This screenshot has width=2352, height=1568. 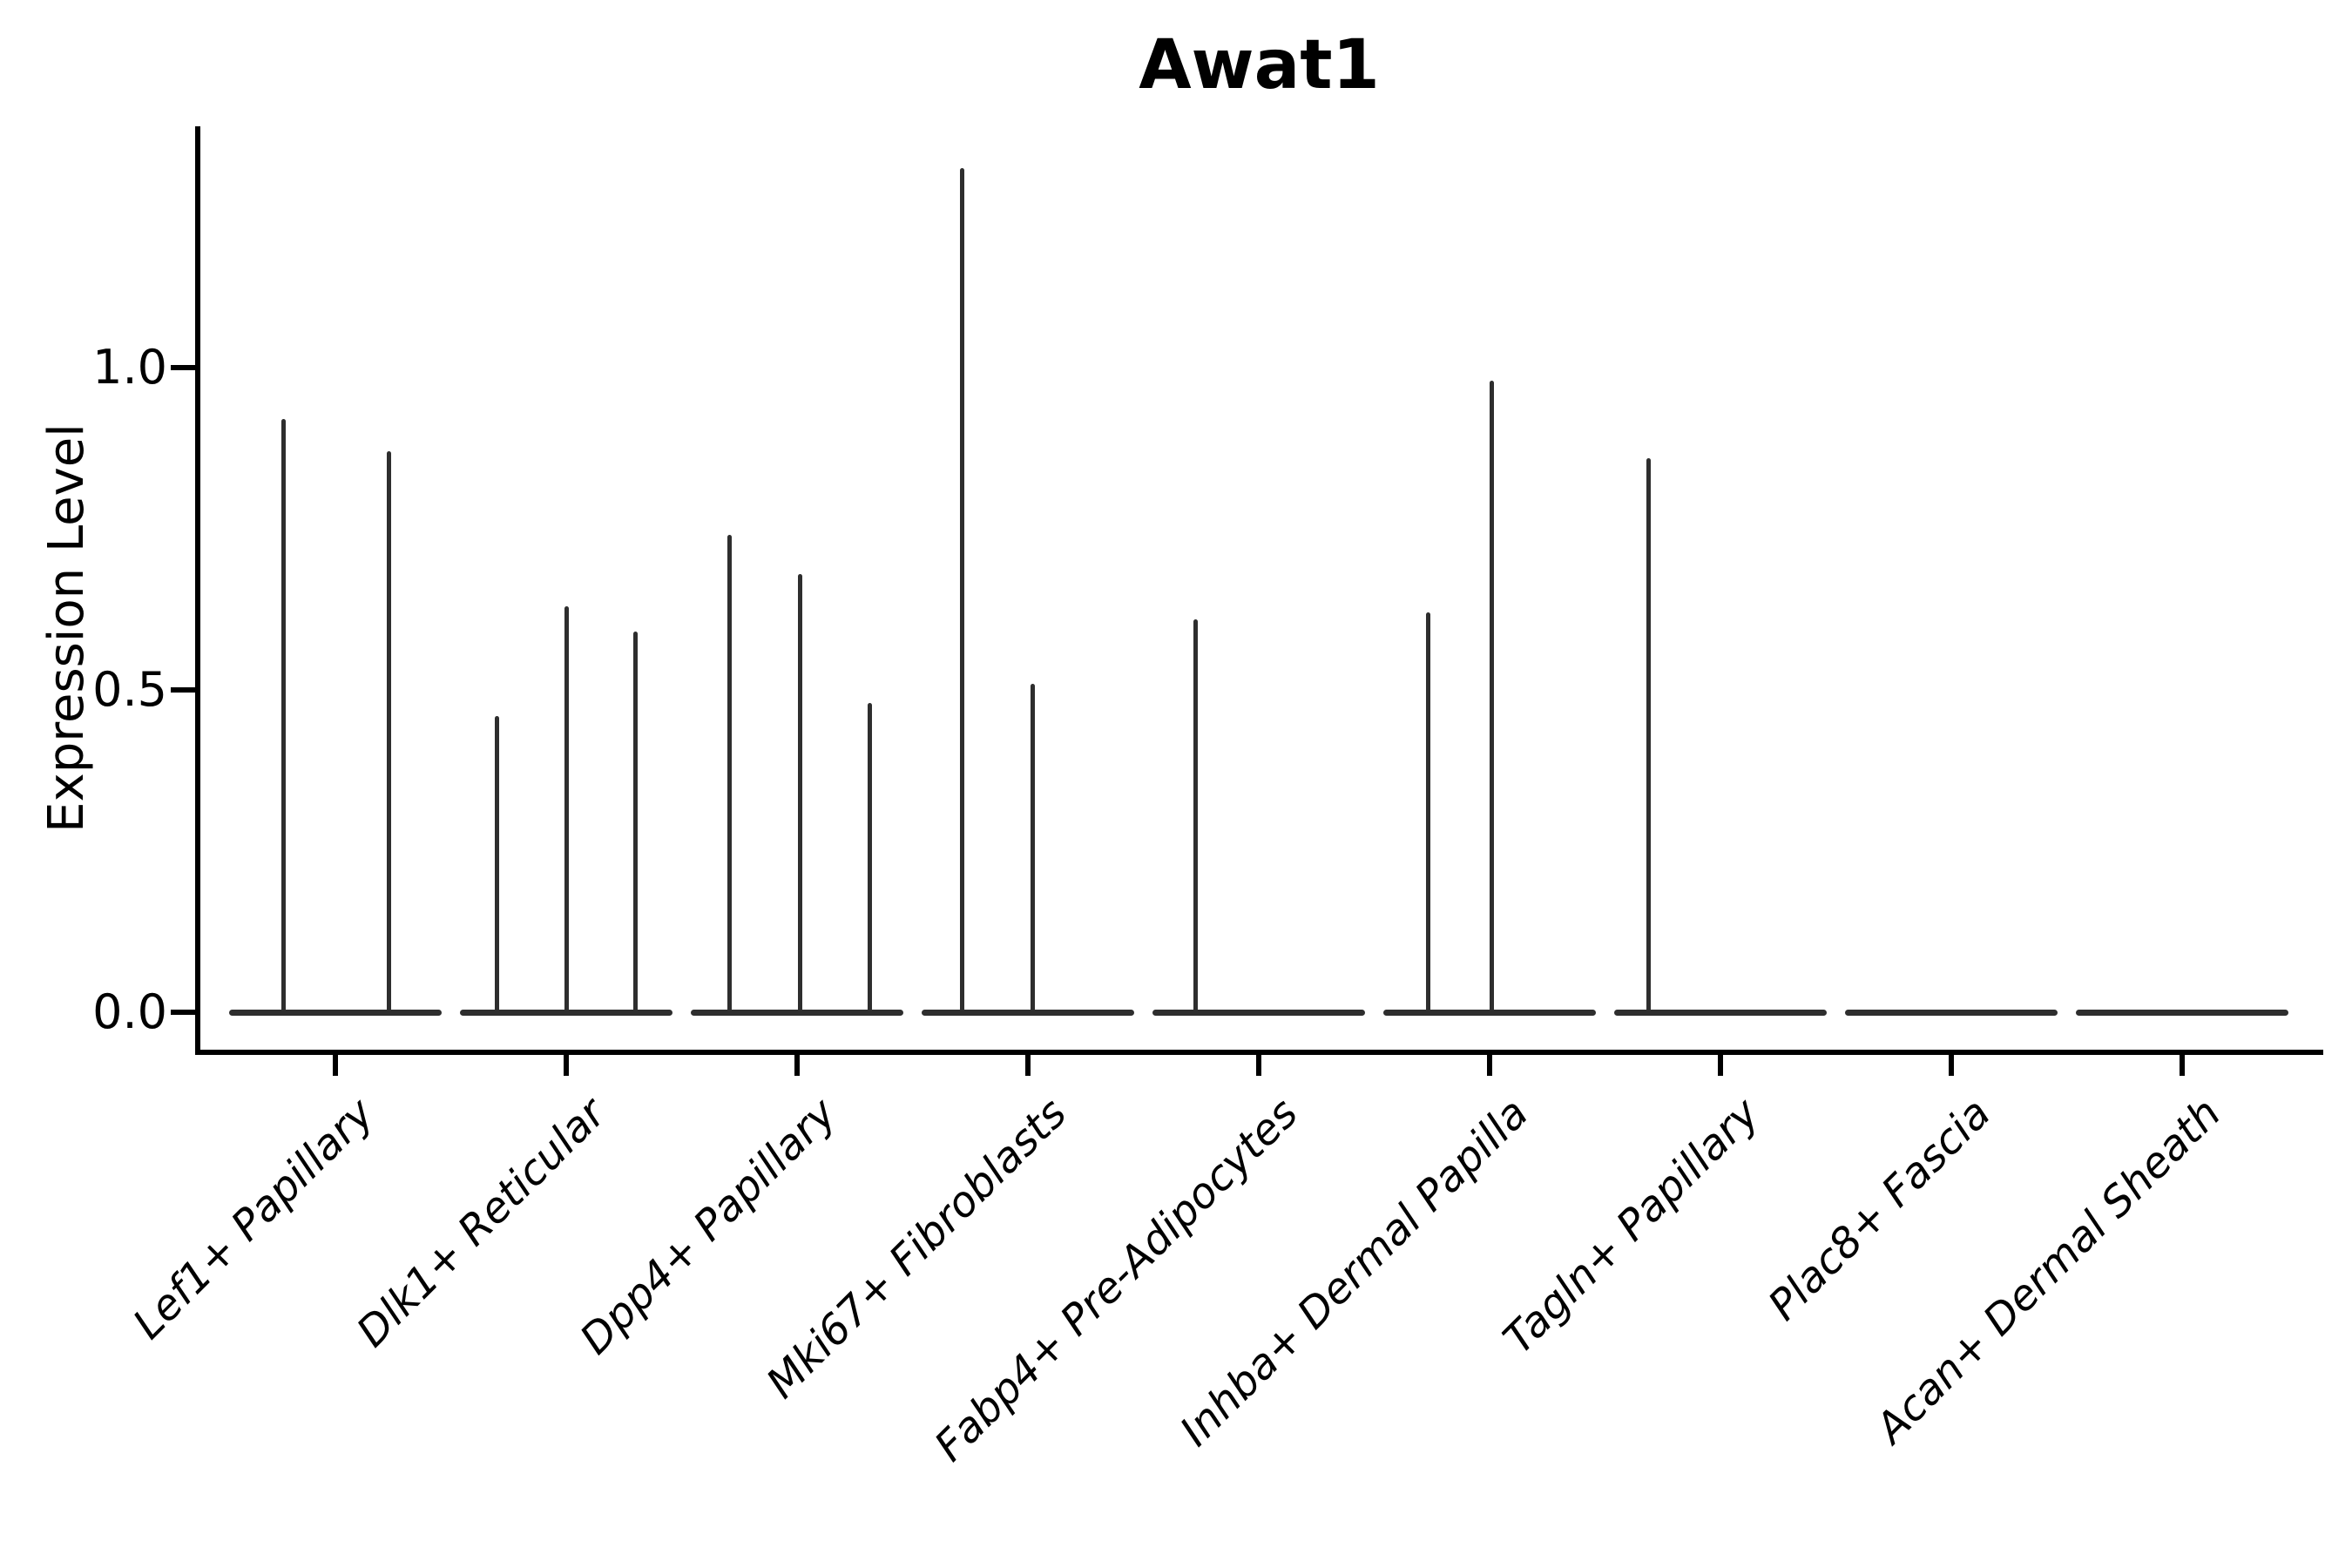 I want to click on y-tick-label: 1.0, so click(x=129, y=367).